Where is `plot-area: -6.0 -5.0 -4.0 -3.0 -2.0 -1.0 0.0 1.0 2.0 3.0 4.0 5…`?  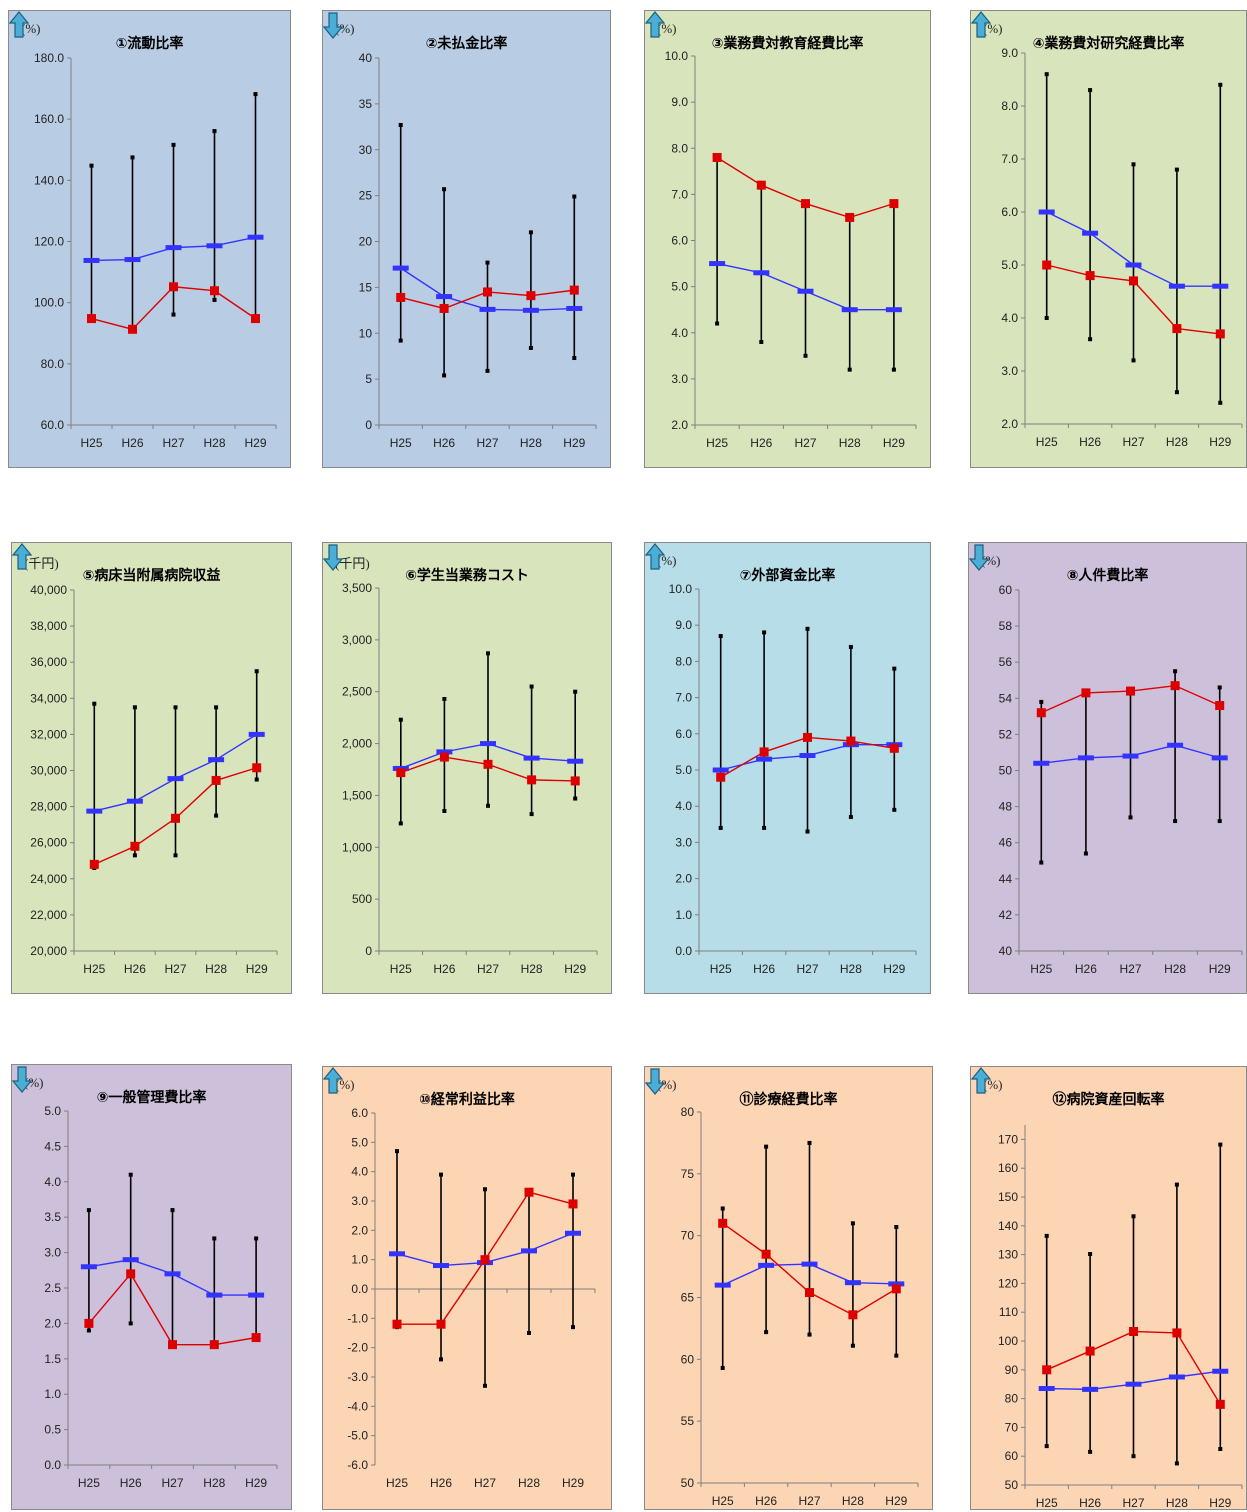
plot-area: -6.0 -5.0 -4.0 -3.0 -2.0 -1.0 0.0 1.0 2.0 3.0 4.0 5… is located at coordinates (471, 1298).